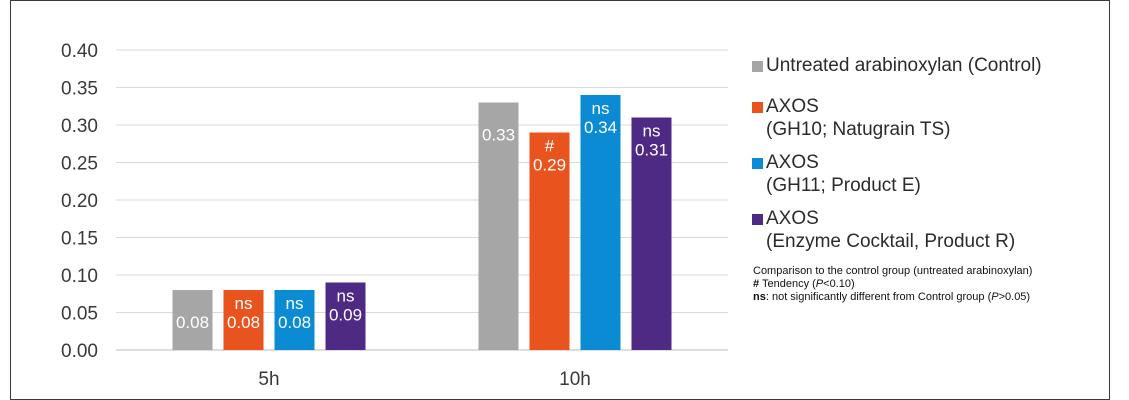  What do you see at coordinates (79, 126) in the screenshot?
I see `y-tick-label: 0.30` at bounding box center [79, 126].